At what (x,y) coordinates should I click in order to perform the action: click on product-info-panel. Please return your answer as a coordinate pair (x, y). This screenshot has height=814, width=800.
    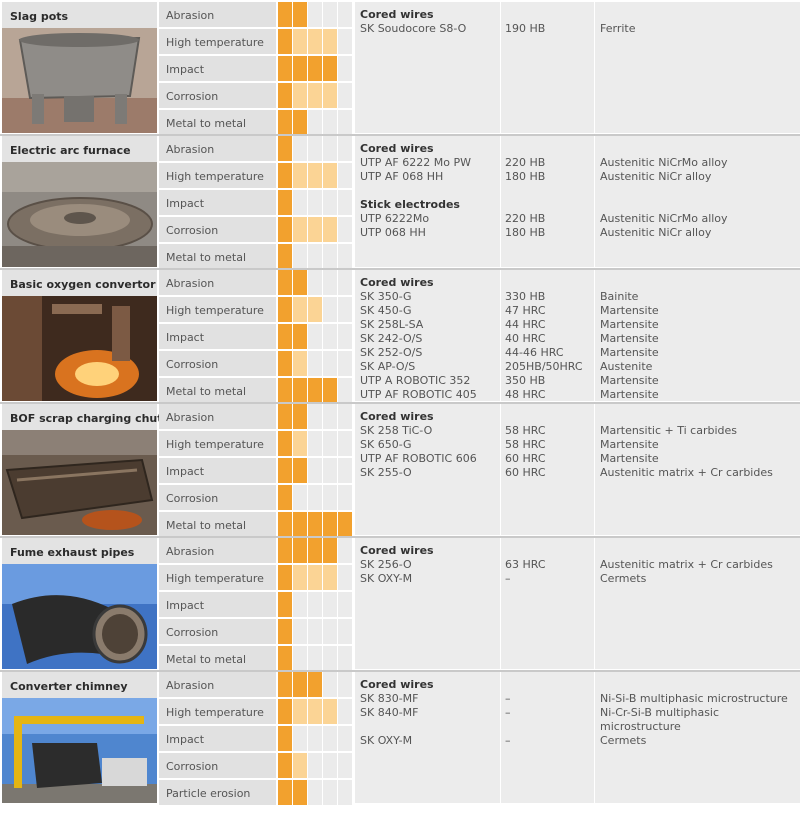
    Looking at the image, I should click on (577, 469).